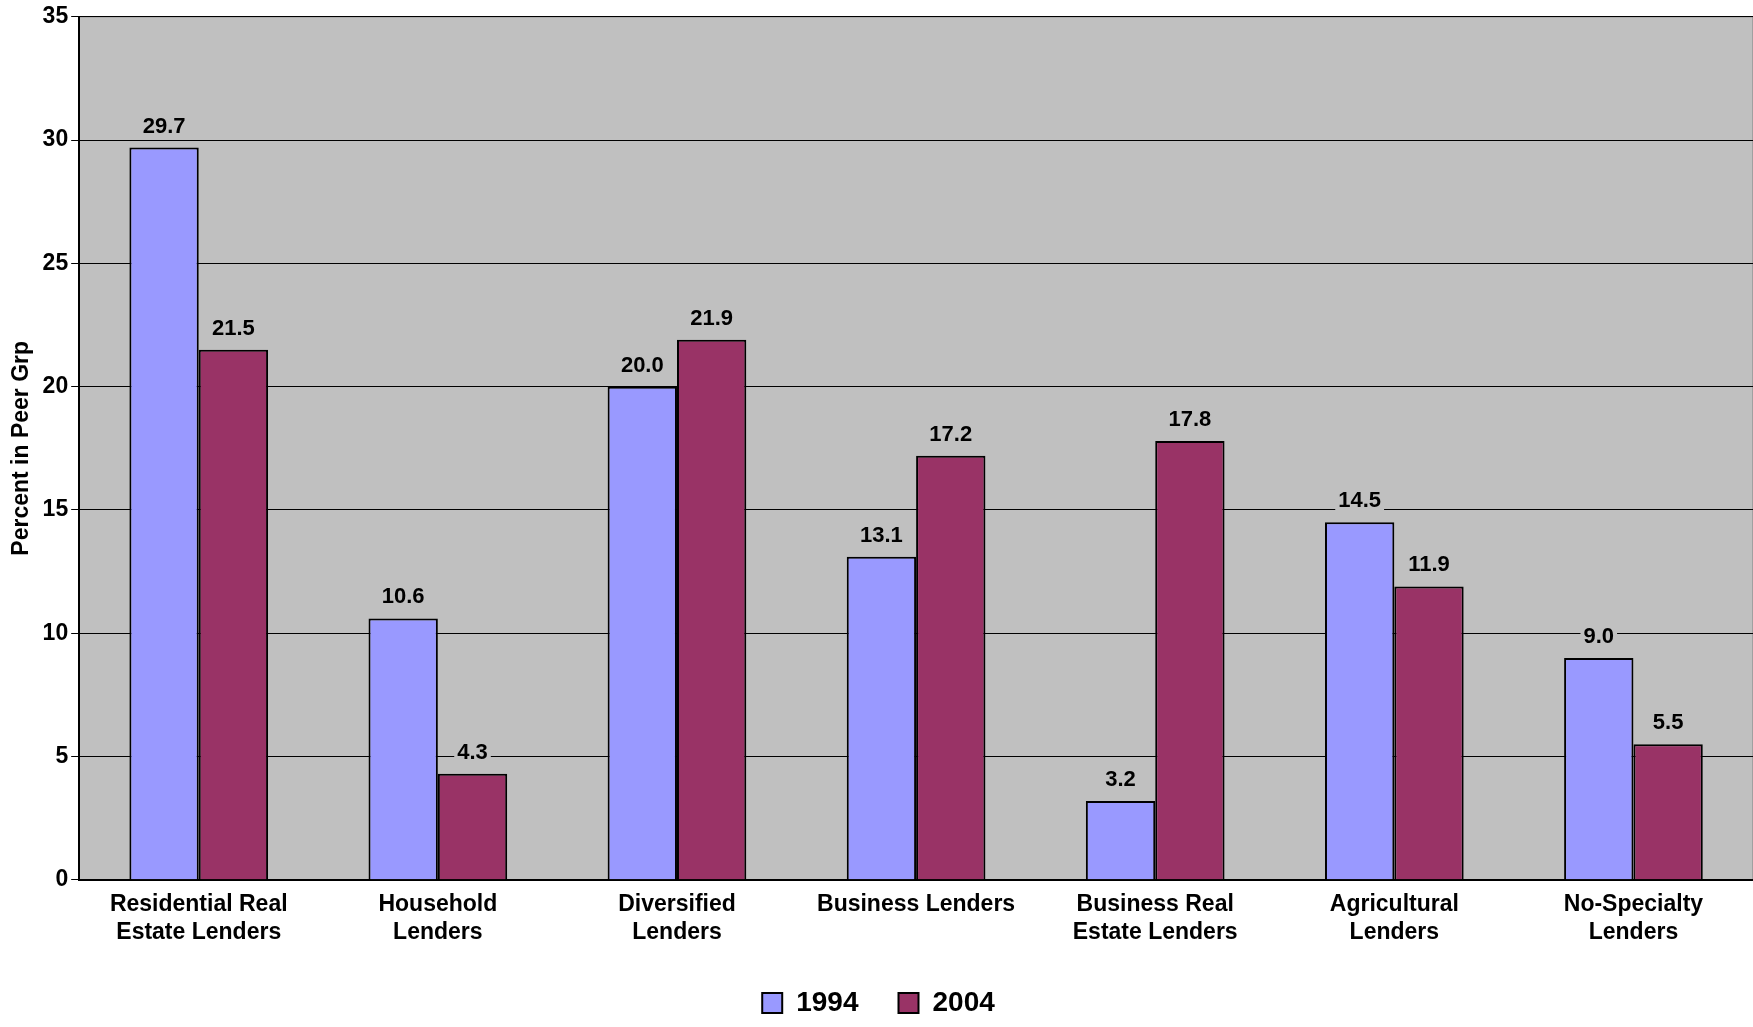 This screenshot has height=1027, width=1753. I want to click on y-tick-label: 15, so click(55, 508).